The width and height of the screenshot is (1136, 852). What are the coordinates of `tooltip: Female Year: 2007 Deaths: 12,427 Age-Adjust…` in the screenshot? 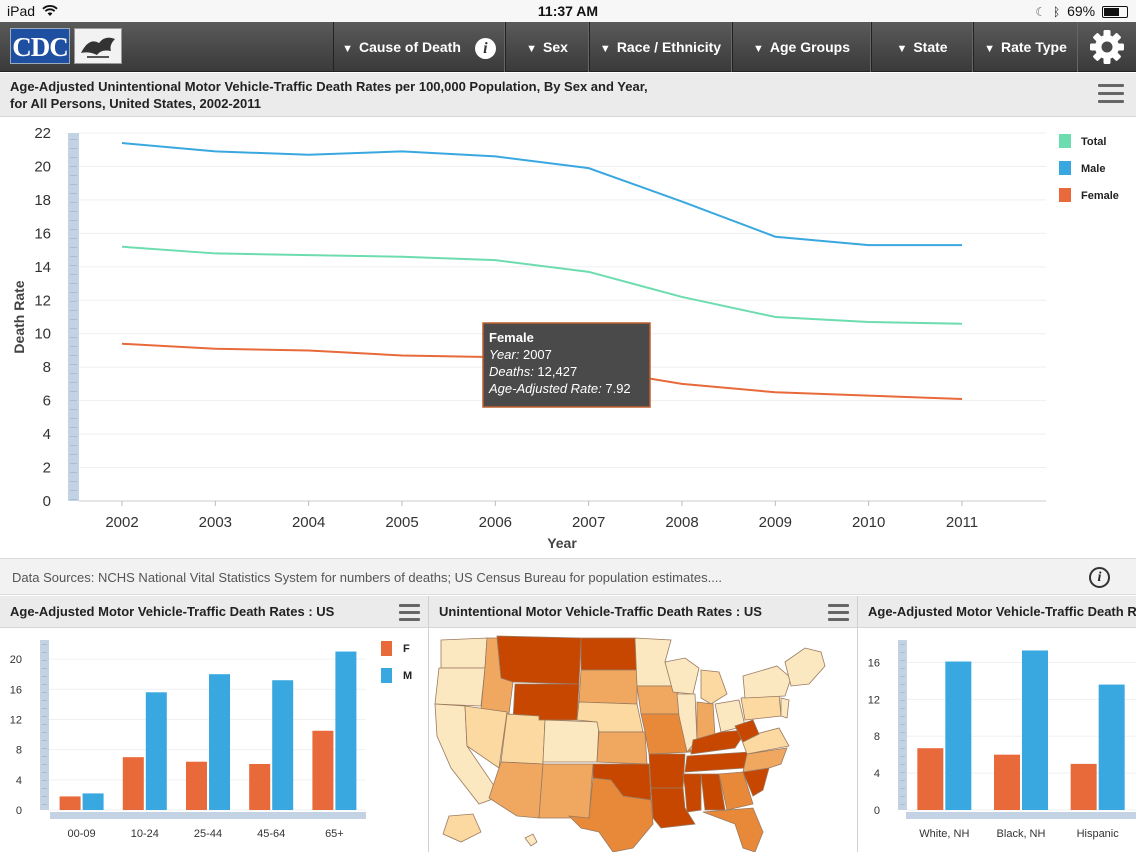 It's located at (566, 365).